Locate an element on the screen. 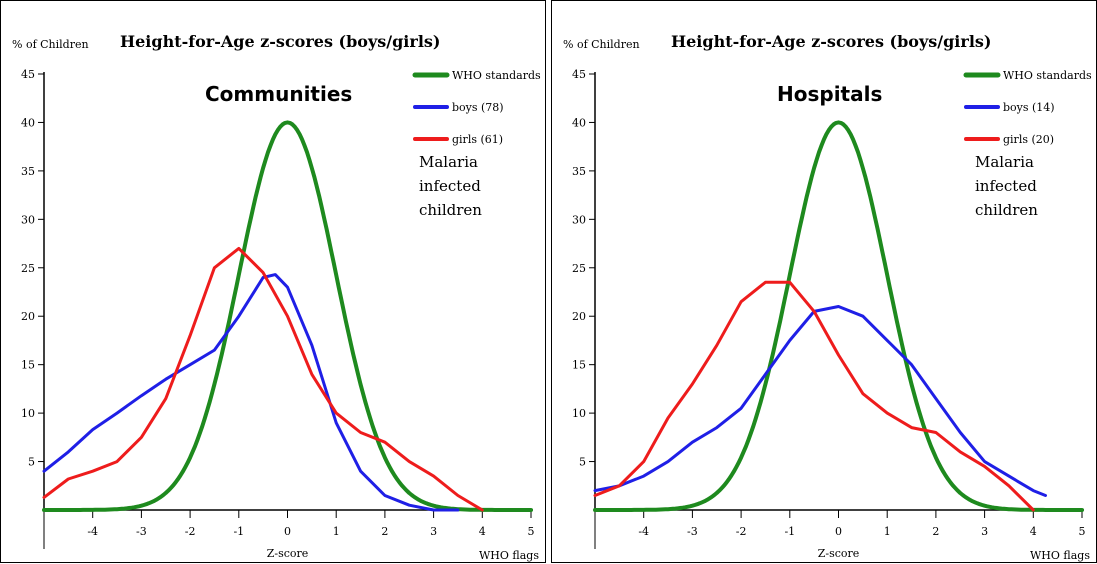 The image size is (1097, 564). panel-label: Hospitals is located at coordinates (829, 94).